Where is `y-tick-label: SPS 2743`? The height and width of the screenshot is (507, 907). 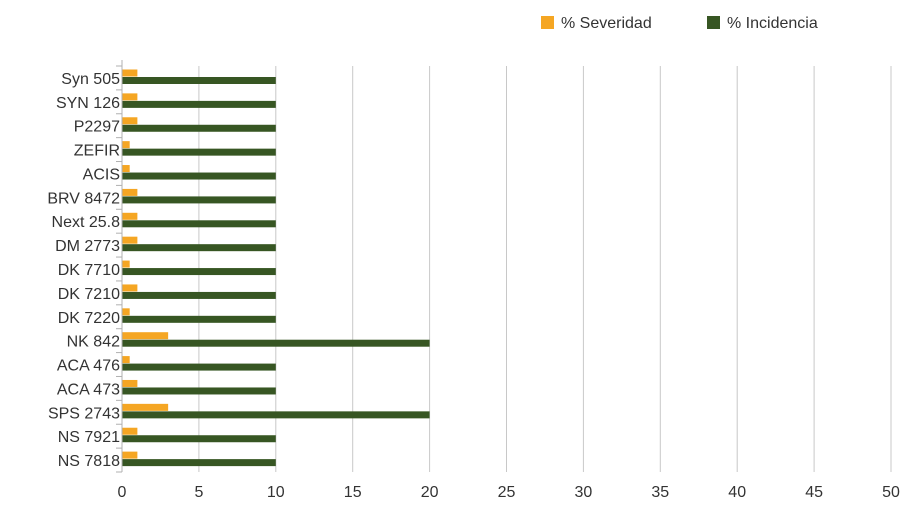 y-tick-label: SPS 2743 is located at coordinates (84, 413).